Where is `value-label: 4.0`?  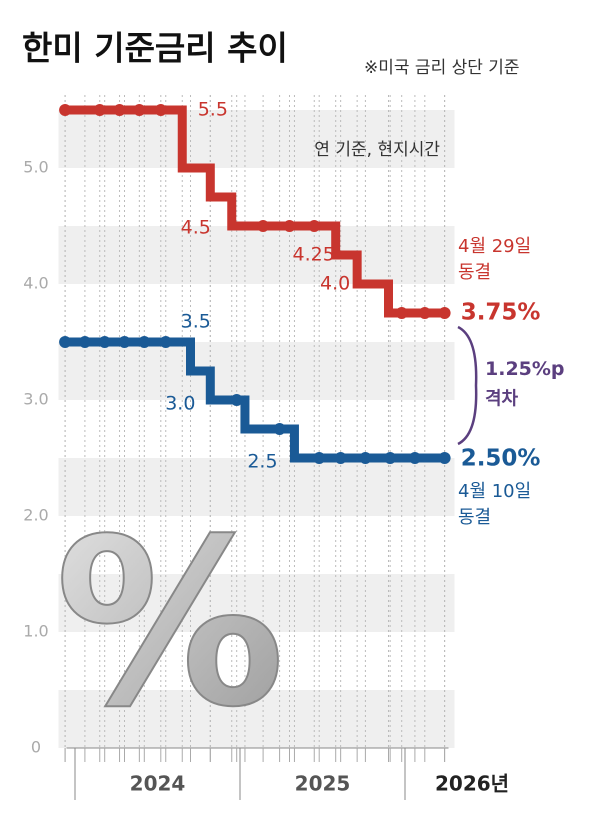
value-label: 4.0 is located at coordinates (335, 284).